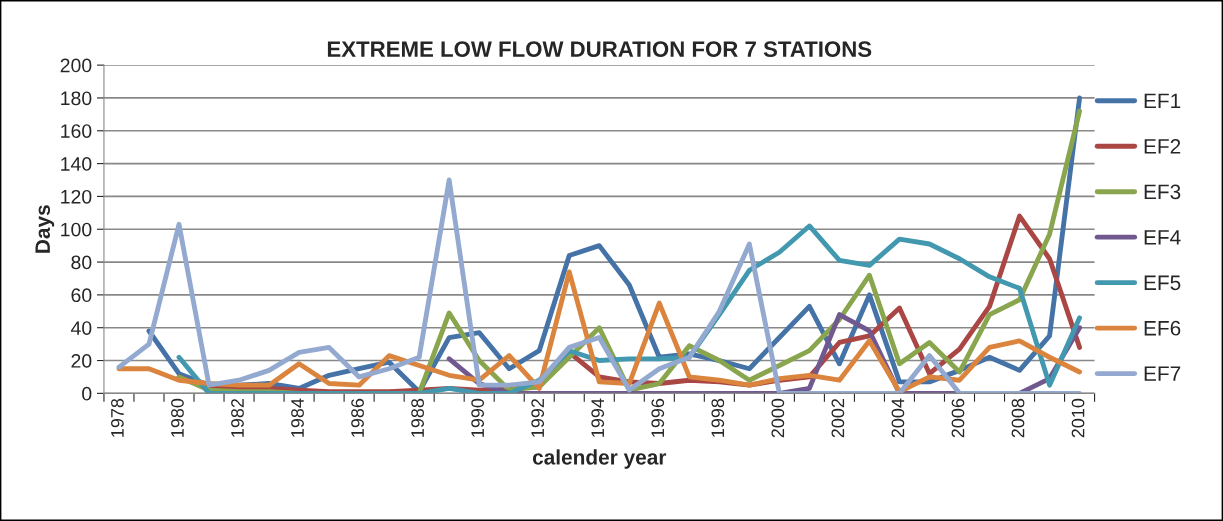  What do you see at coordinates (658, 417) in the screenshot?
I see `x-tick-label: 1996` at bounding box center [658, 417].